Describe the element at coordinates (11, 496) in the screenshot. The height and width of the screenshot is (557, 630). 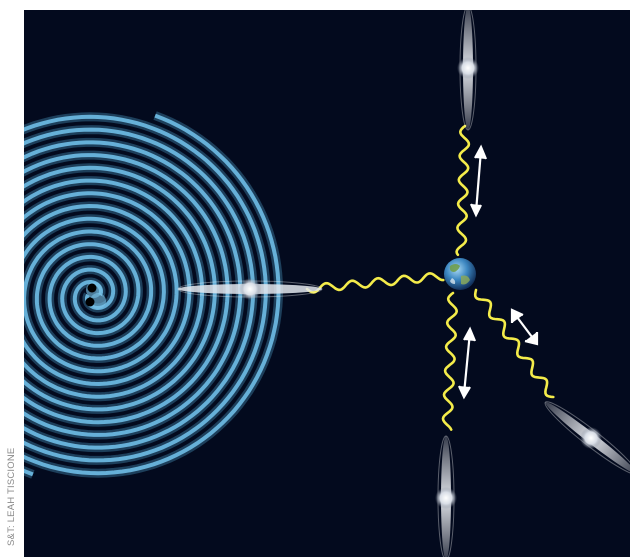
I see `credit-text: S&T: LEAH TISCIONE` at that location.